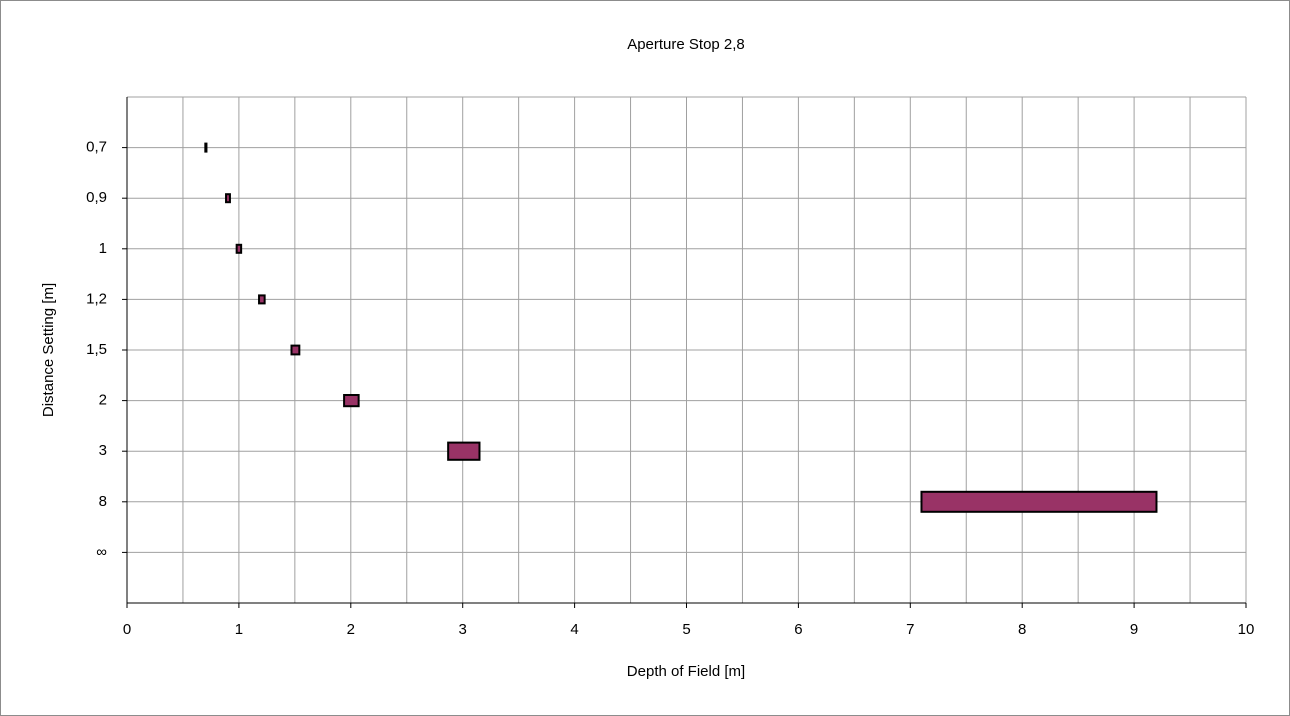 Image resolution: width=1290 pixels, height=716 pixels. Describe the element at coordinates (96, 349) in the screenshot. I see `y-tick-label: 1,5` at that location.